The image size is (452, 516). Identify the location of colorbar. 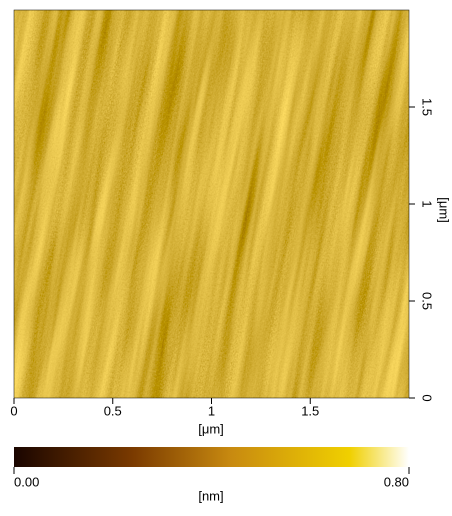
(211, 457).